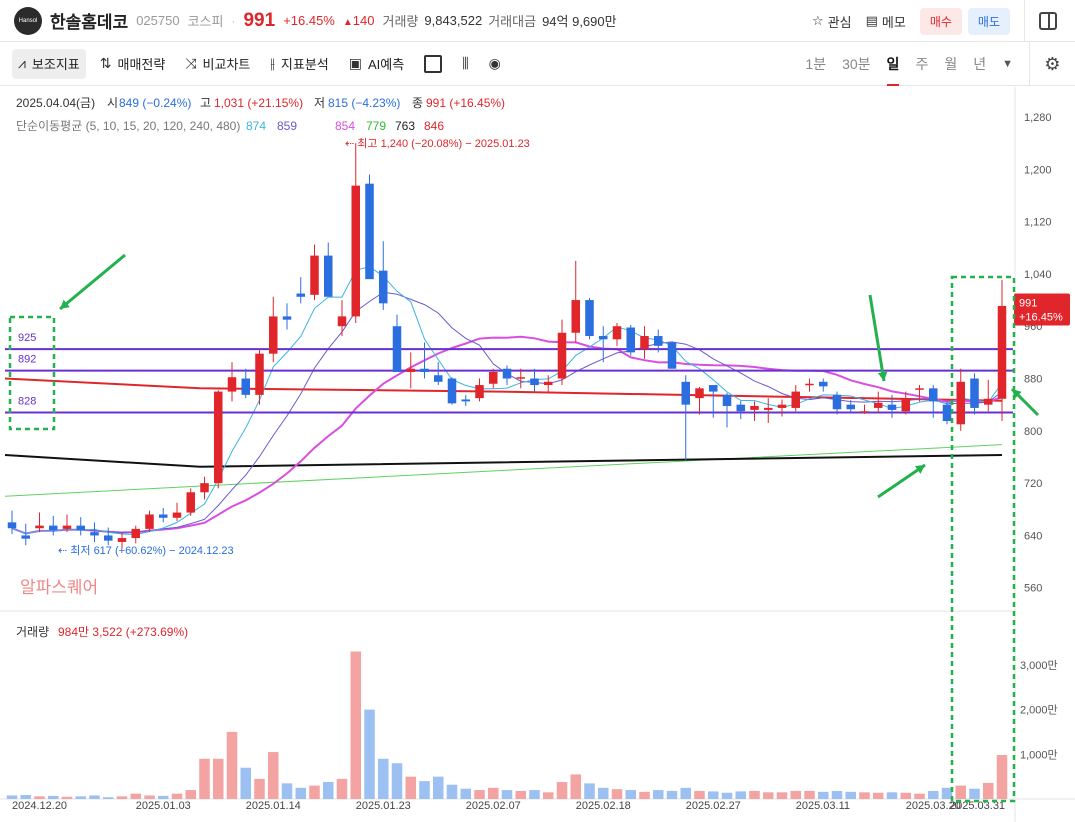 Image resolution: width=1075 pixels, height=822 pixels. What do you see at coordinates (495, 64) in the screenshot?
I see `screenshot-button: ◉` at bounding box center [495, 64].